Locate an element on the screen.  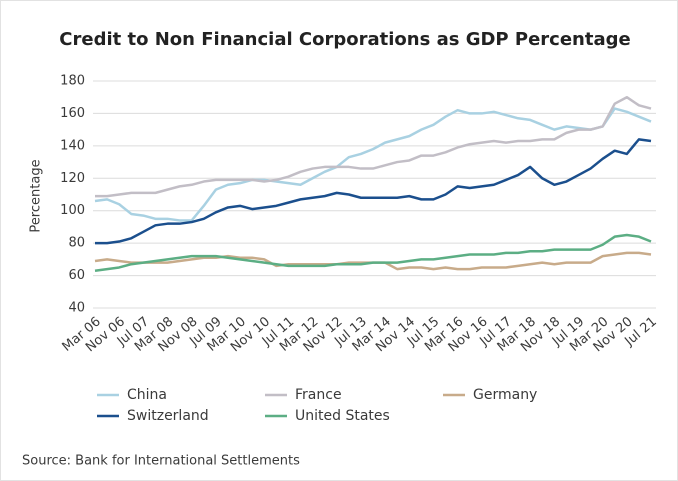
y-tick-label: 100 is located at coordinates (72, 210).